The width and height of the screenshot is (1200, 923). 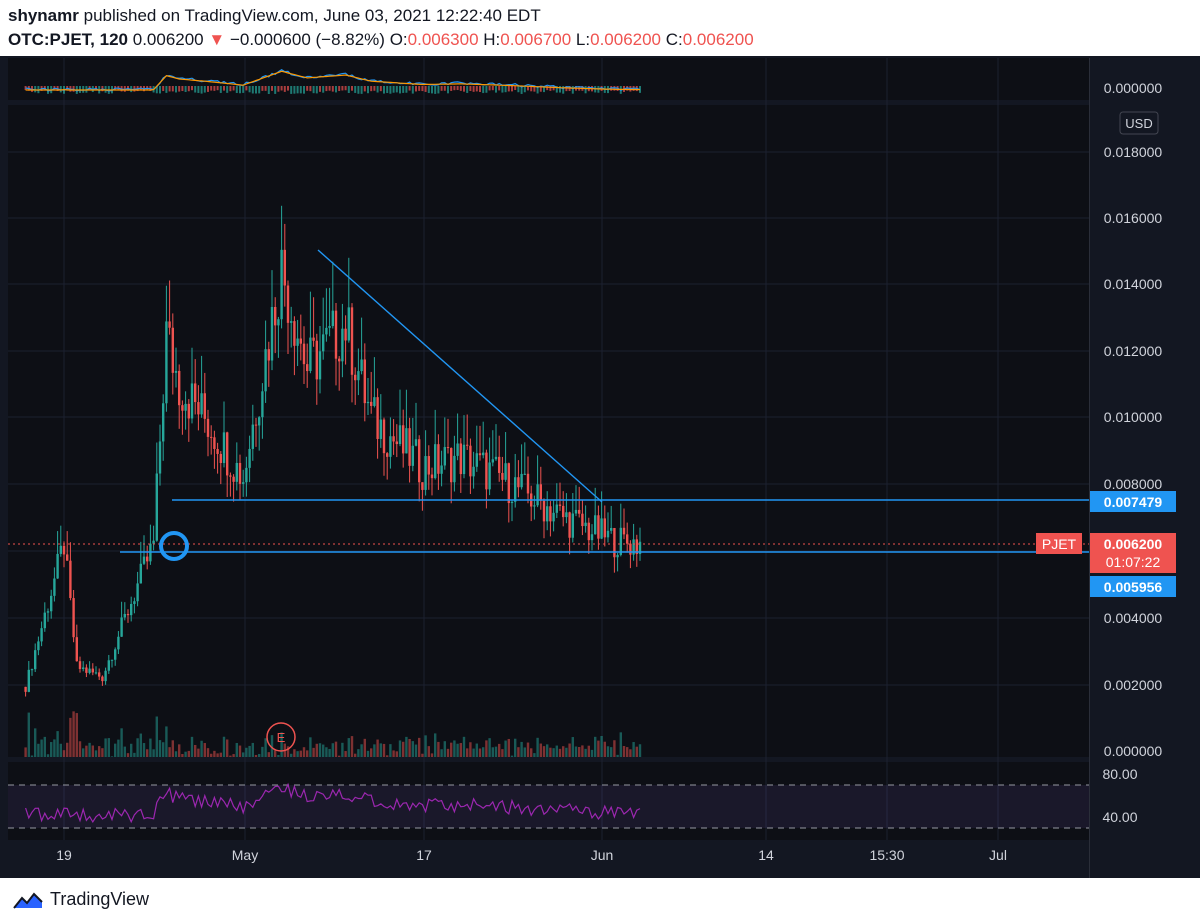 I want to click on price-tick: 0.004000, so click(x=1133, y=618).